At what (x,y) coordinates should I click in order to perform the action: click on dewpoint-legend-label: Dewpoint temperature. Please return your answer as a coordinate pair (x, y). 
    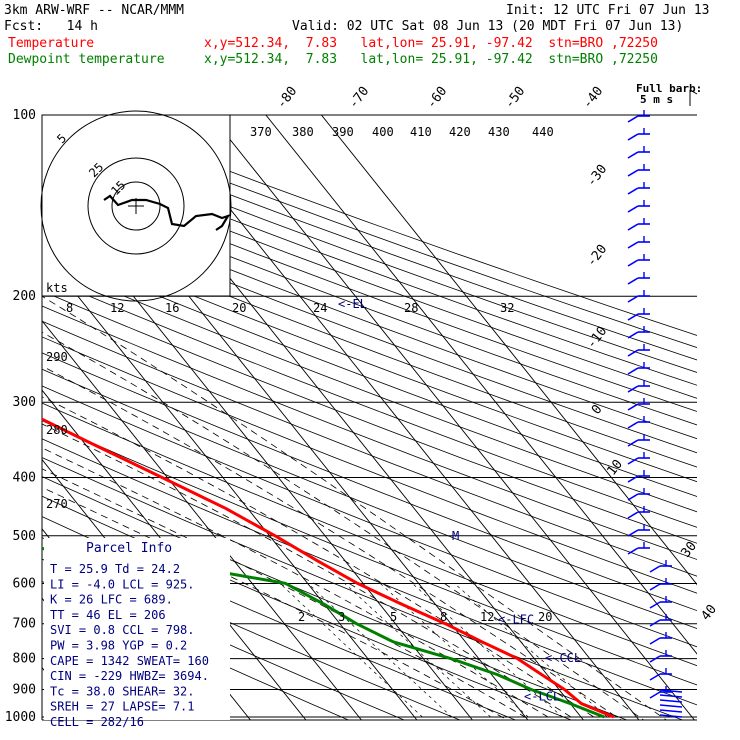
    Looking at the image, I should click on (86, 59).